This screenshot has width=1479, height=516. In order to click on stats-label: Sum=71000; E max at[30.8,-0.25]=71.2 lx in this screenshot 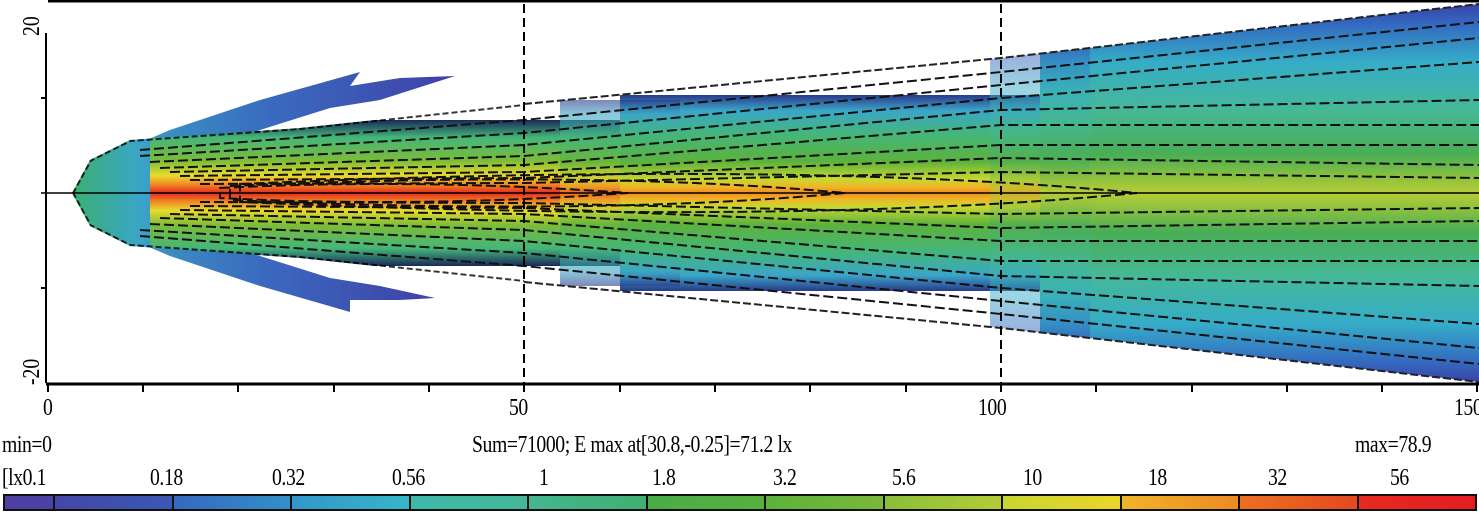, I will do `click(632, 445)`.